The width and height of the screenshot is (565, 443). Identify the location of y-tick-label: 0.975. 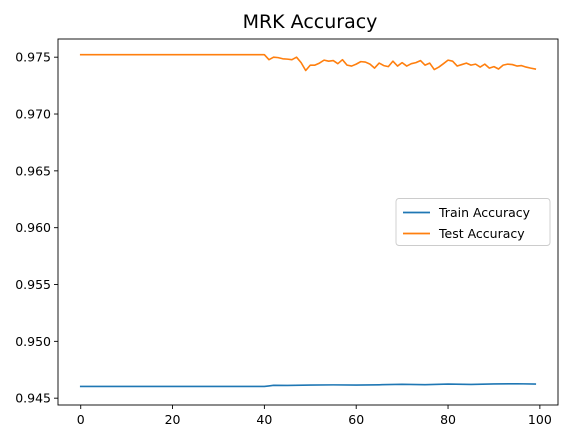
(33, 57).